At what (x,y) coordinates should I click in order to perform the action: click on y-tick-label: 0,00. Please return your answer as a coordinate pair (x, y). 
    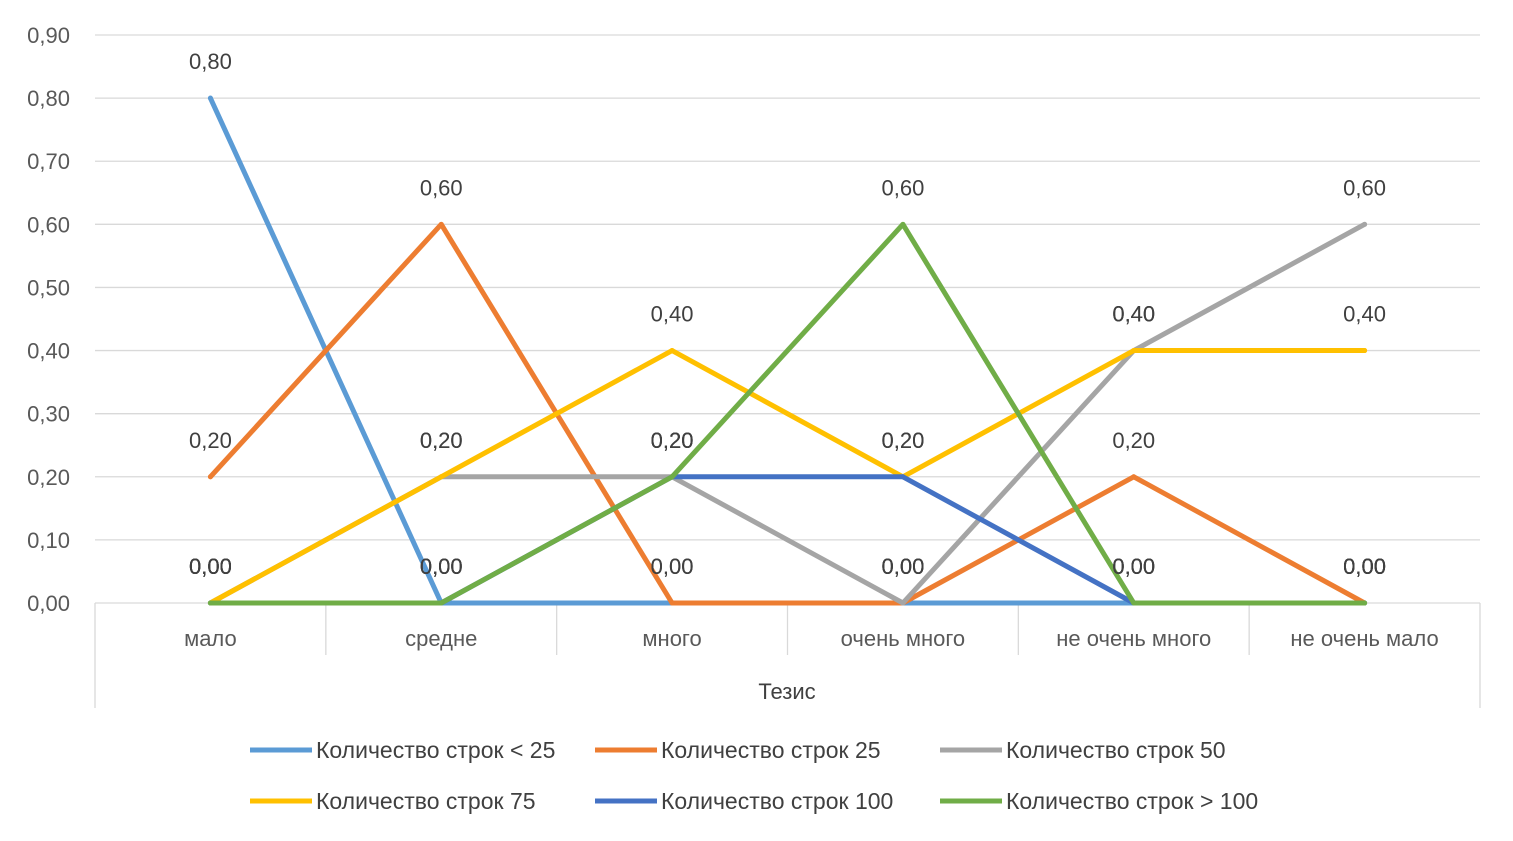
    Looking at the image, I should click on (48, 603).